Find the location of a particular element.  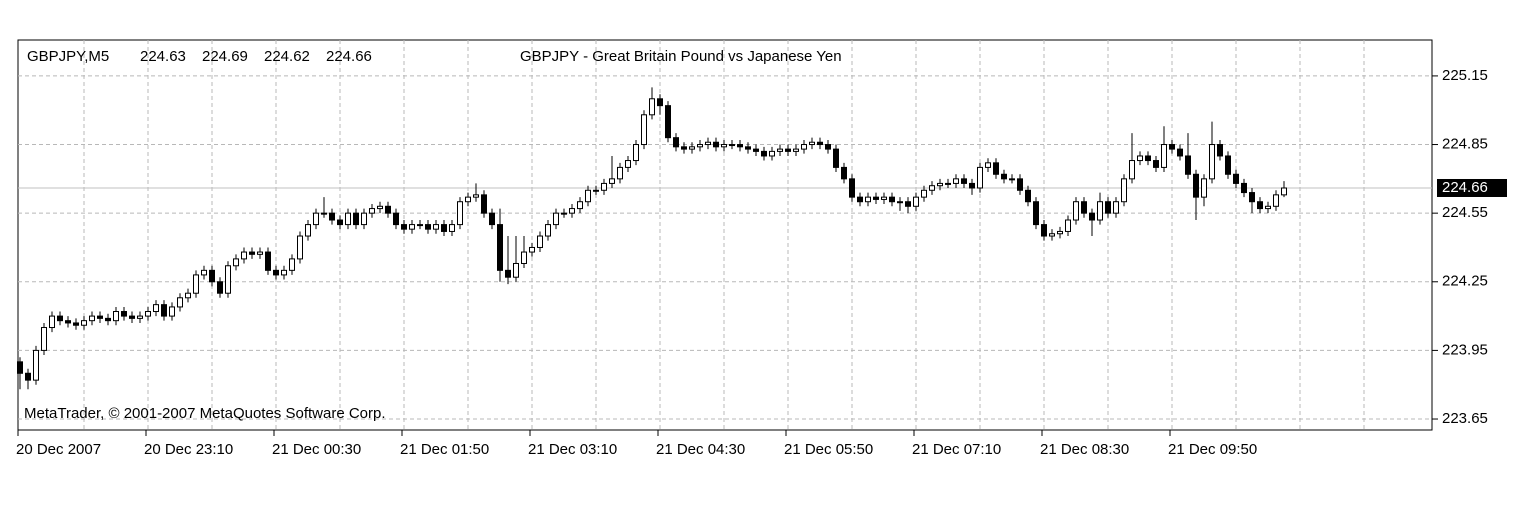

last-open: 224.63 is located at coordinates (163, 56).